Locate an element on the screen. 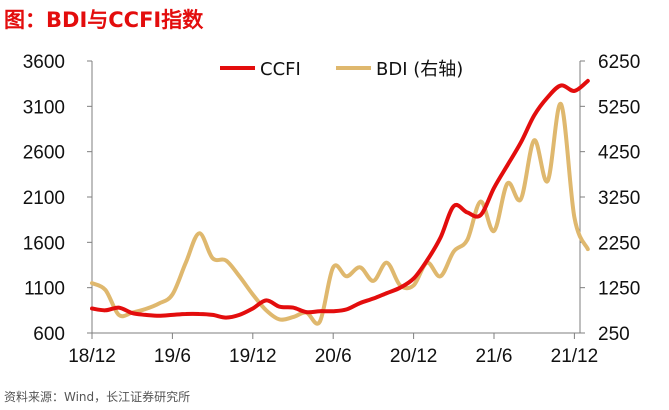 The image size is (669, 410). left-tick-label: 1100 is located at coordinates (44, 289).